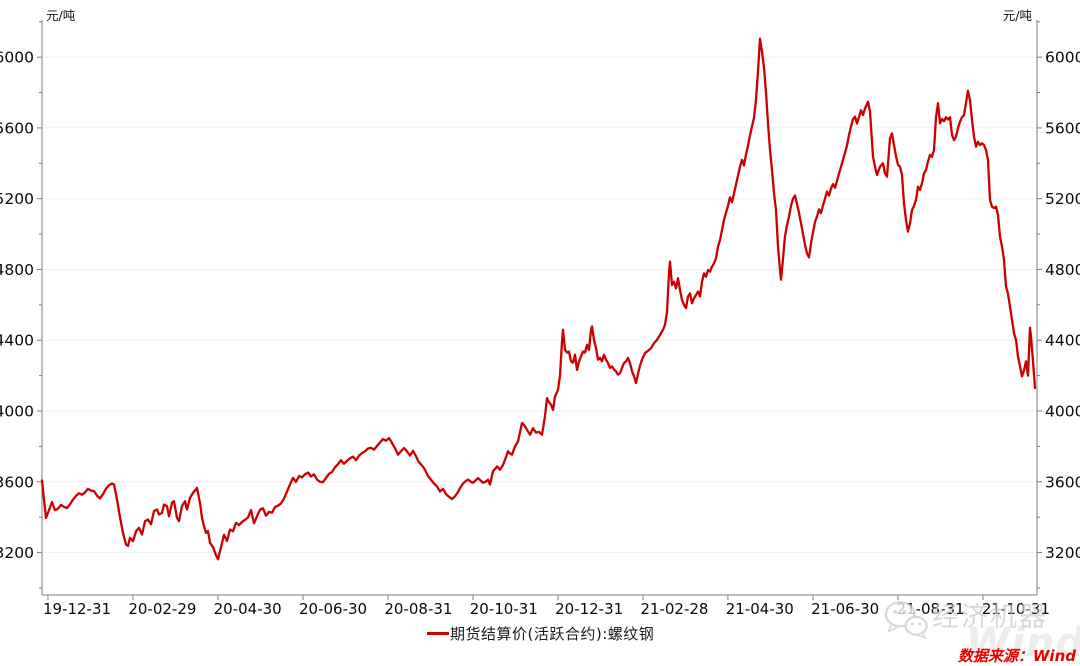 The height and width of the screenshot is (666, 1080). I want to click on x-axis-label: 20-06-30, so click(333, 609).